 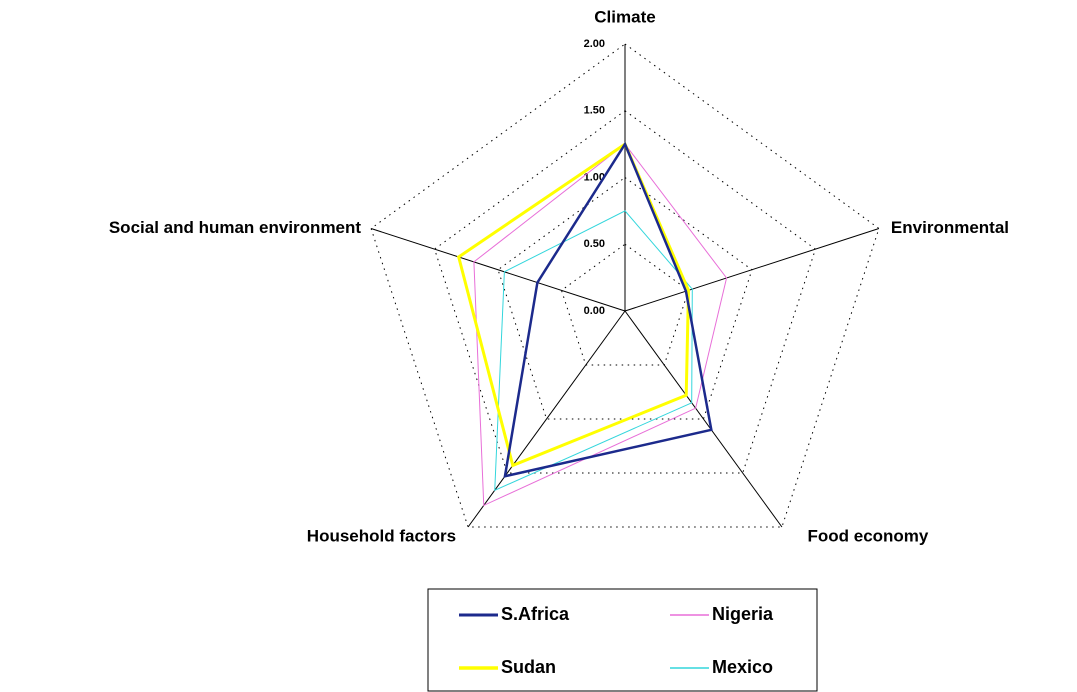 I want to click on category-label: Social and human environment, so click(x=235, y=227).